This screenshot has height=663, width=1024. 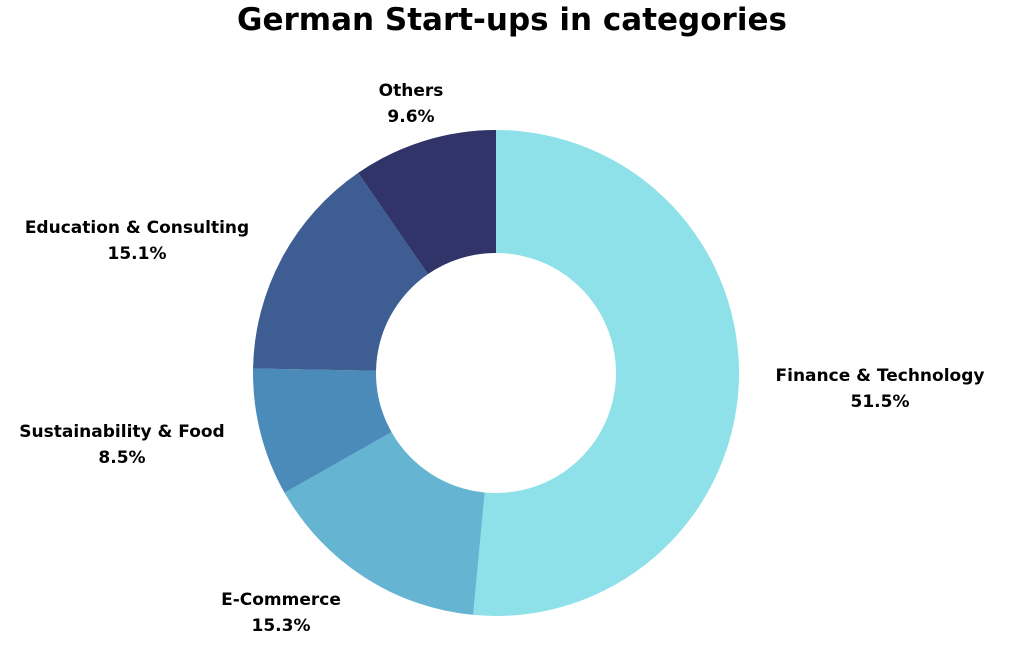 What do you see at coordinates (427, 202) in the screenshot?
I see `slice-others` at bounding box center [427, 202].